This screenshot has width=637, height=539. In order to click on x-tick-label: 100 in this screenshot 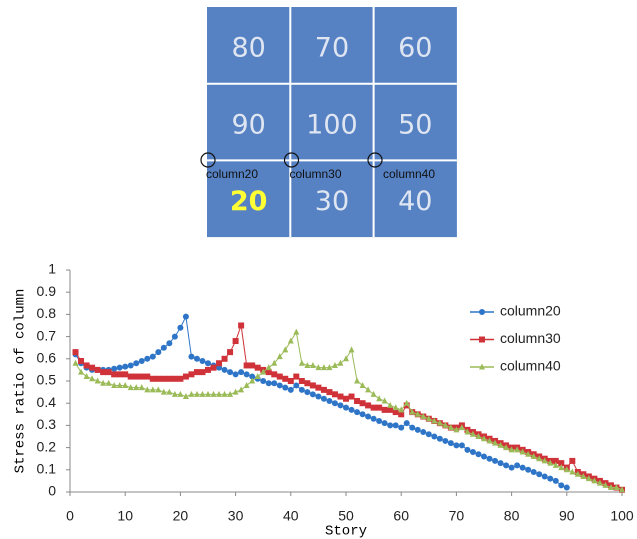, I will do `click(622, 516)`.